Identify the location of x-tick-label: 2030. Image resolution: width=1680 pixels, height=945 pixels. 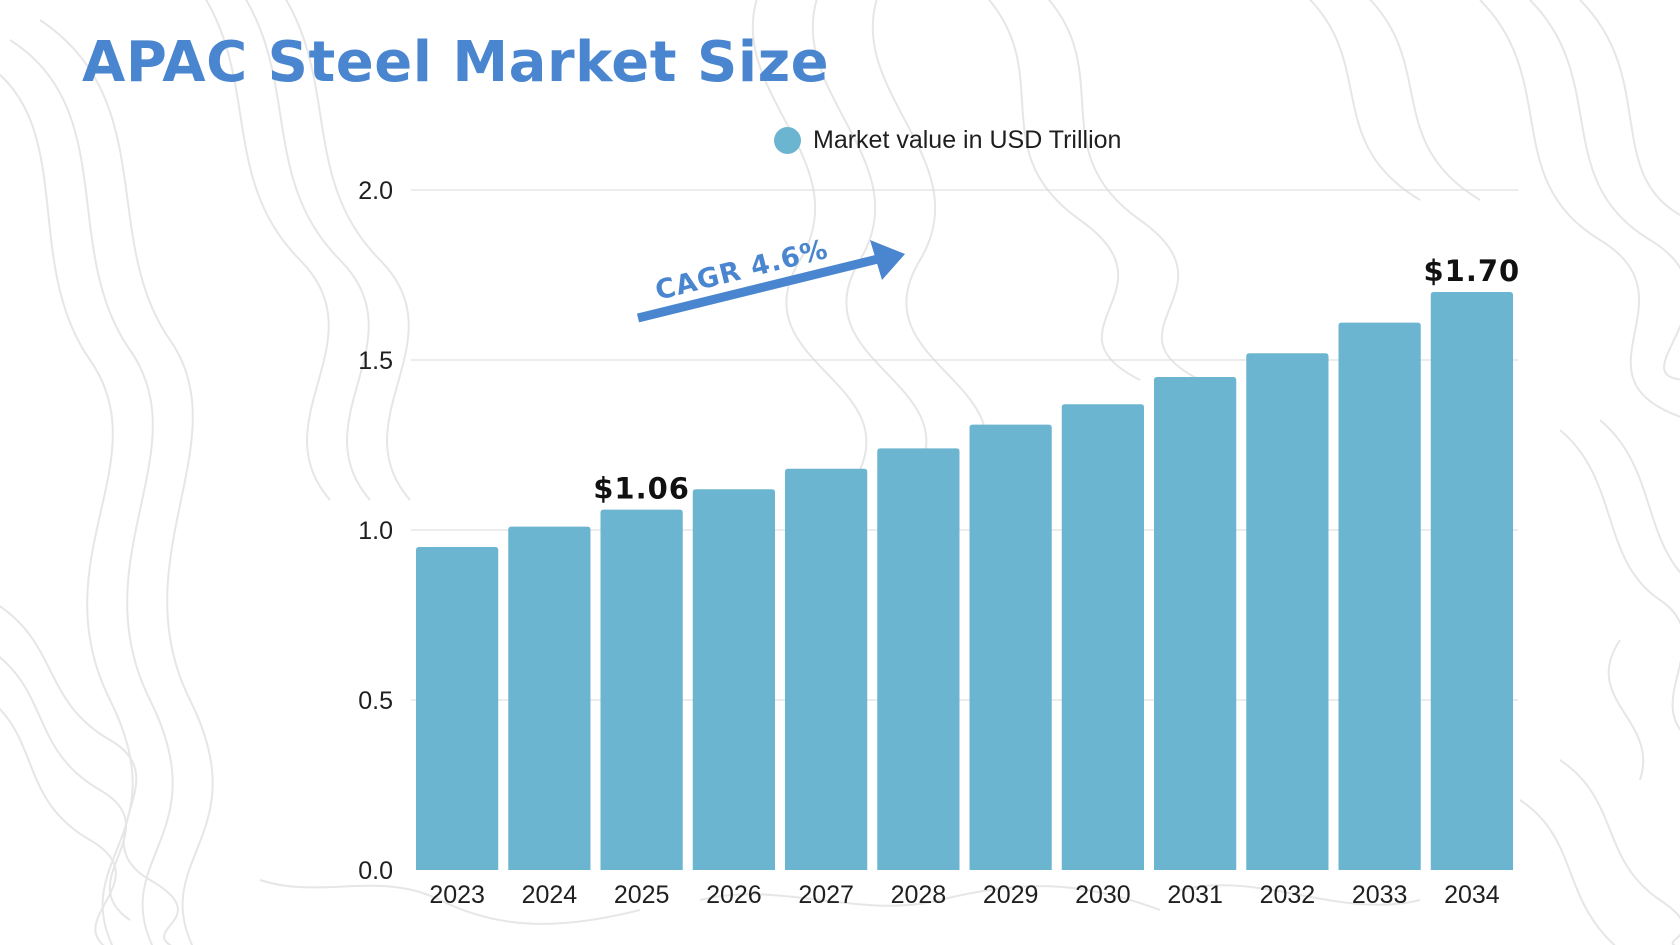
(1103, 895).